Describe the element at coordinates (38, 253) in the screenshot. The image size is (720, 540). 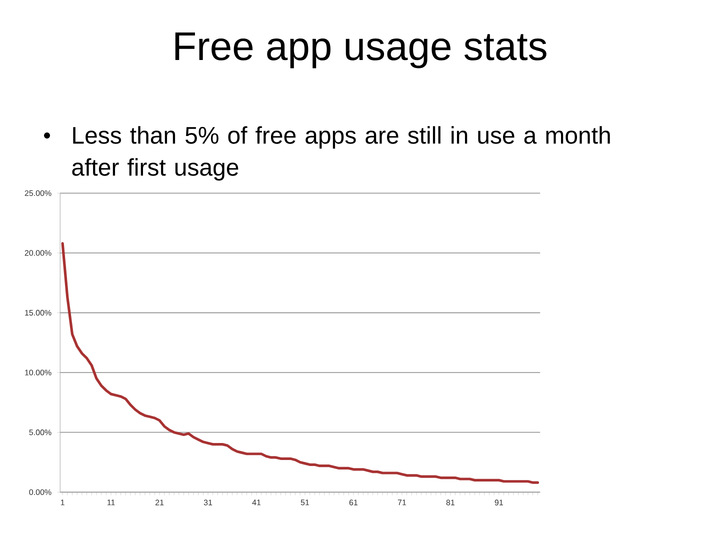
I see `y-tick-label: 20.00%` at that location.